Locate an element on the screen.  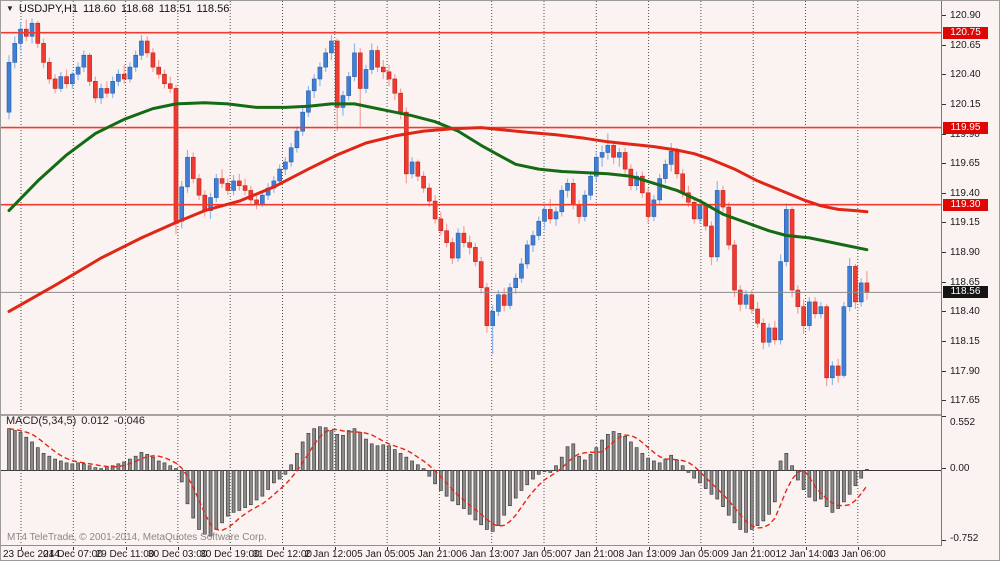
time-tick-label: 5 Jan 21:00 is located at coordinates (435, 554).